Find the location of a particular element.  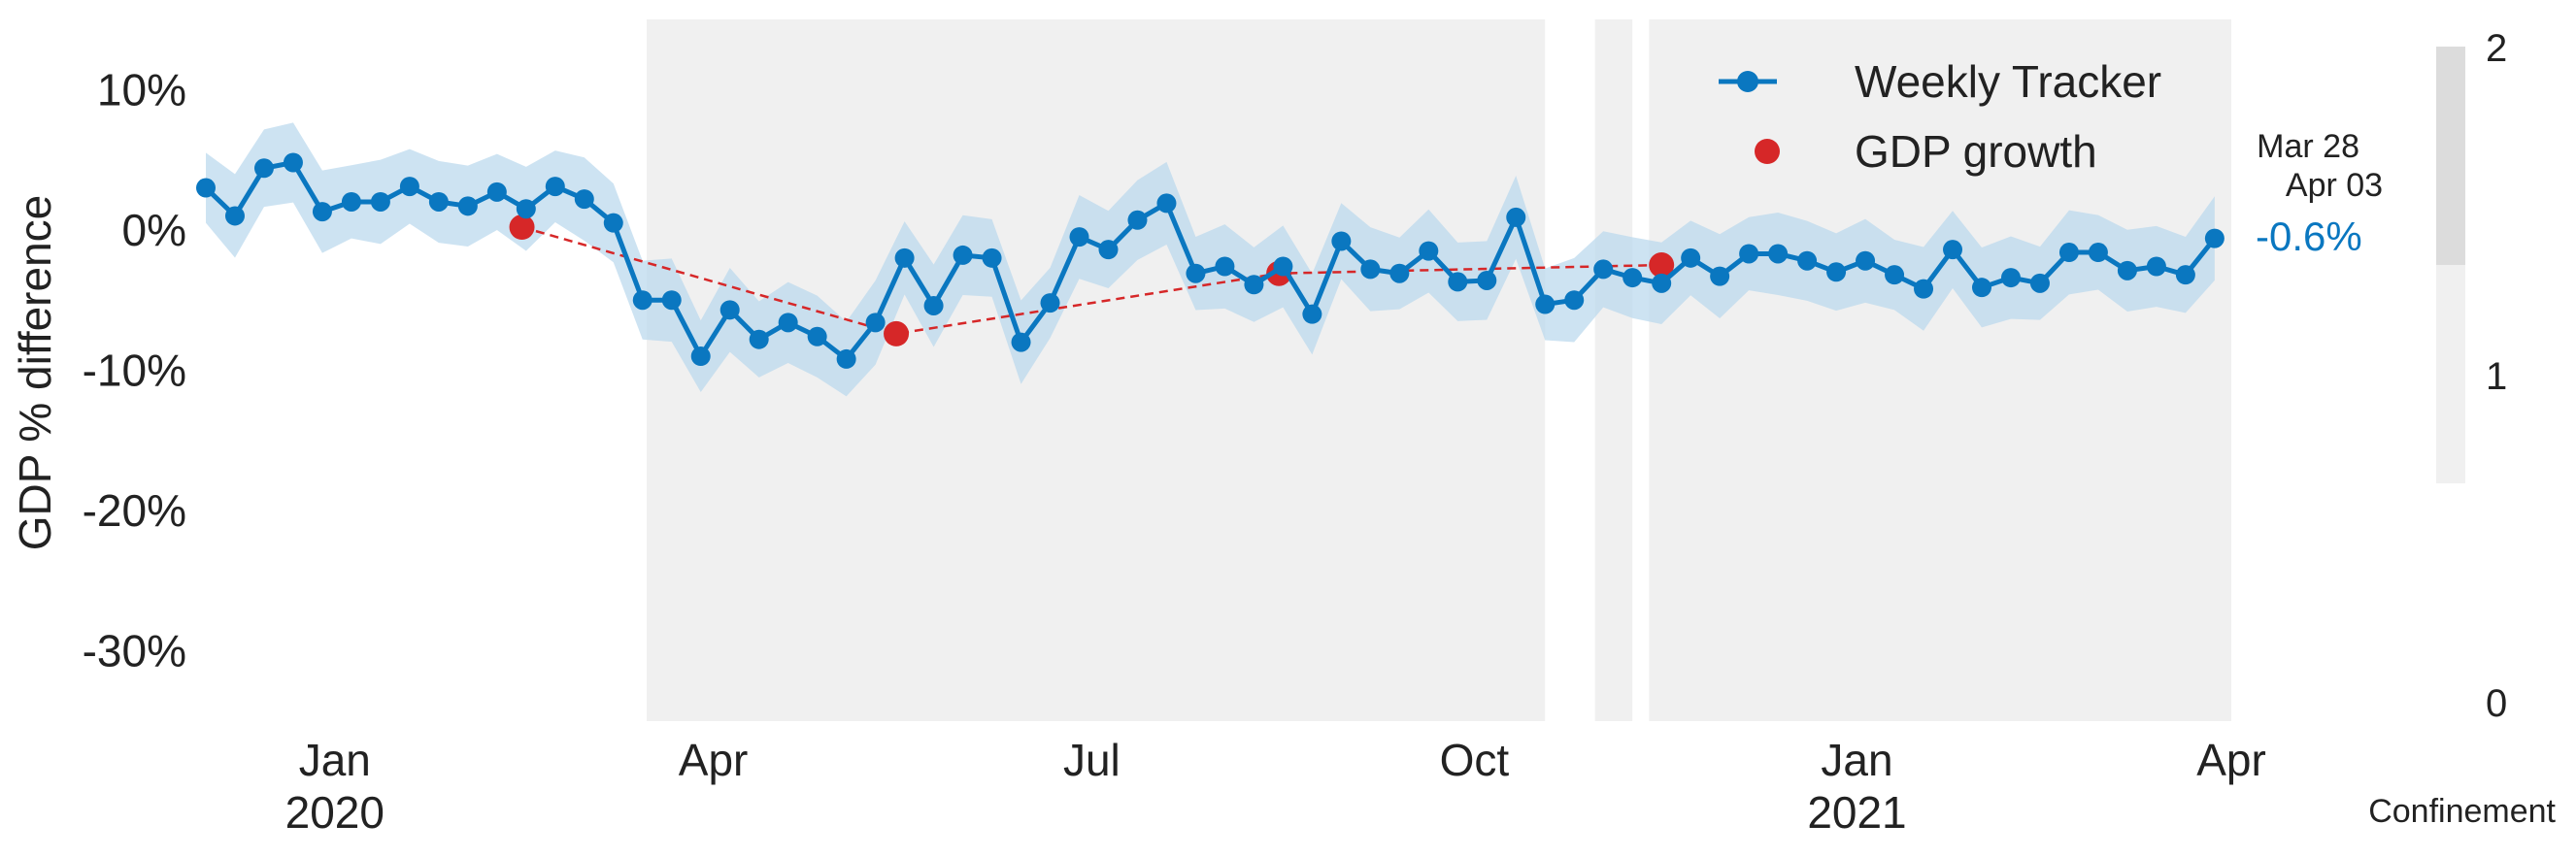

x-tick-year-0: 2020 is located at coordinates (335, 812).